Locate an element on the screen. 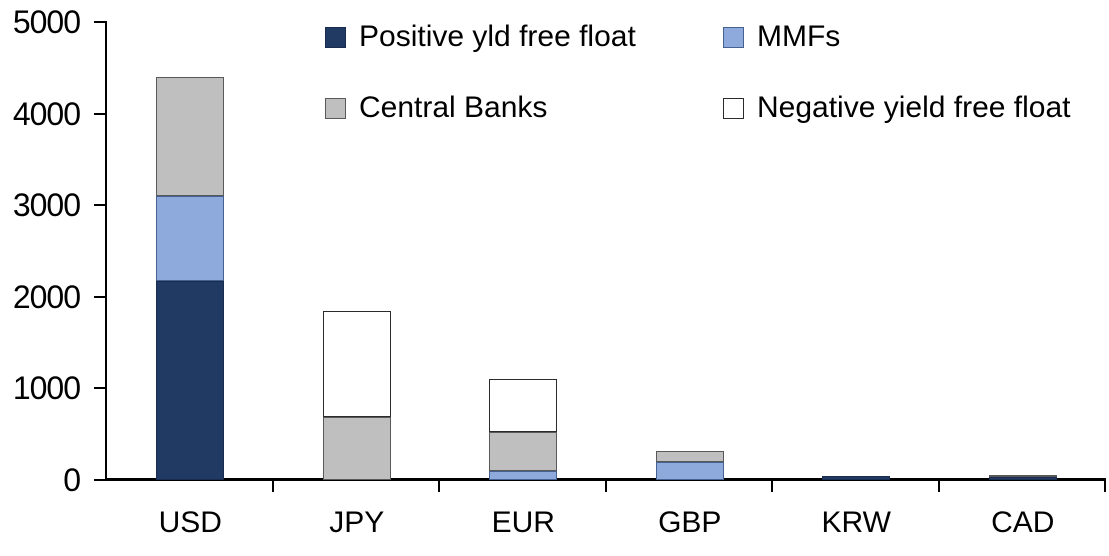 This screenshot has width=1109, height=556. y-axis-line is located at coordinates (106, 251).